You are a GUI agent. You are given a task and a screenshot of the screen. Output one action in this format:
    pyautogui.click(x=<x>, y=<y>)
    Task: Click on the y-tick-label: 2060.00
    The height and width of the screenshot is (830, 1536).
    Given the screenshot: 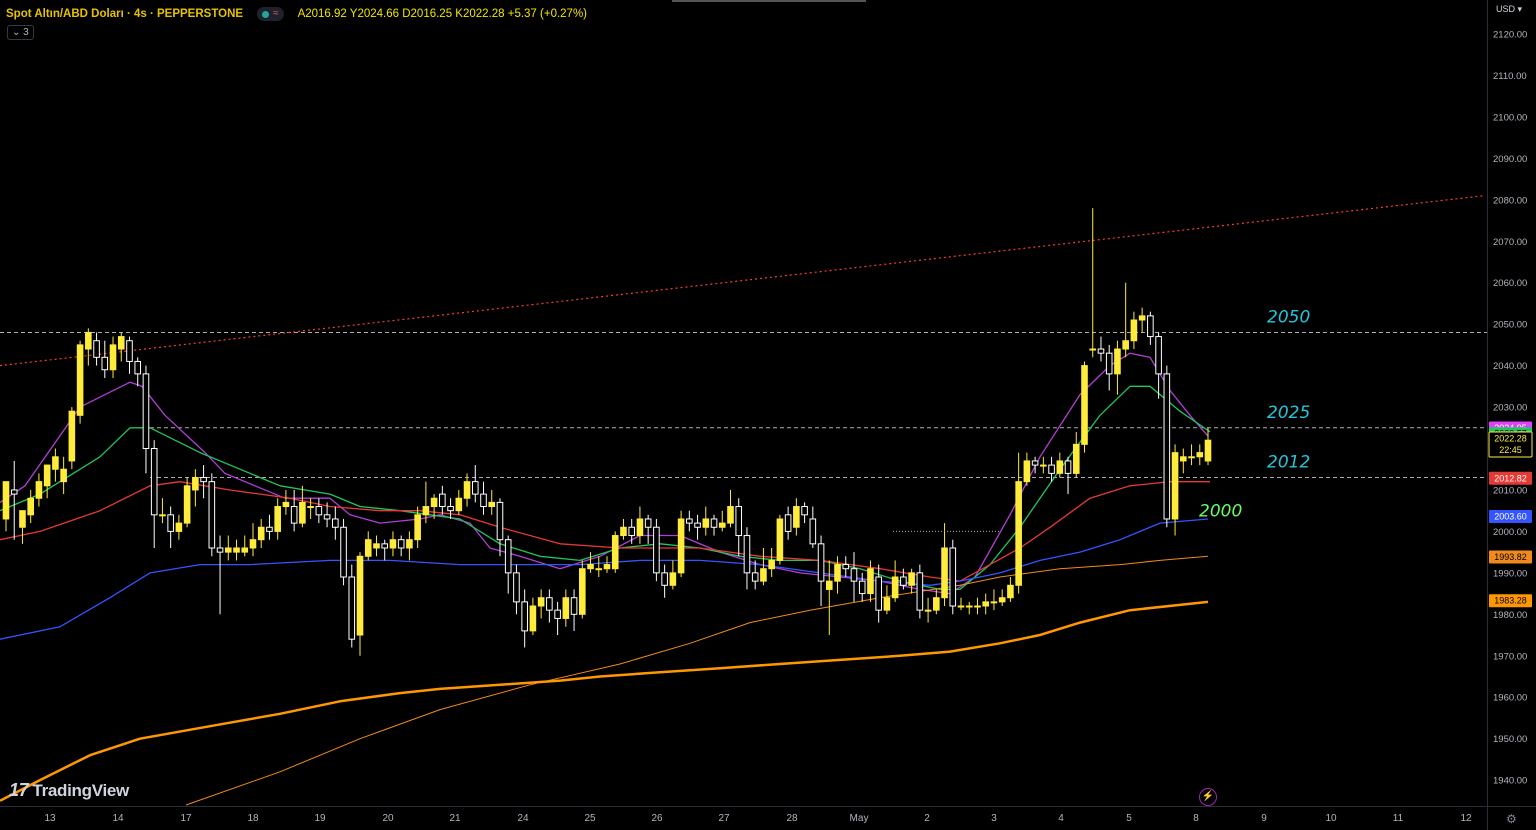 What is the action you would take?
    pyautogui.click(x=1510, y=283)
    